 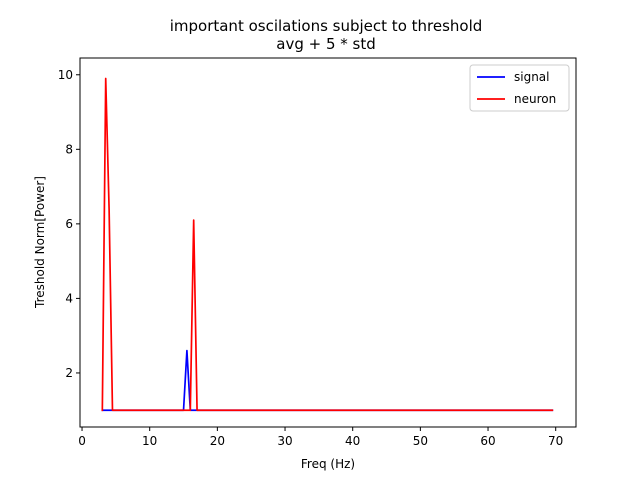 What do you see at coordinates (420, 441) in the screenshot?
I see `x-tick-label: 50` at bounding box center [420, 441].